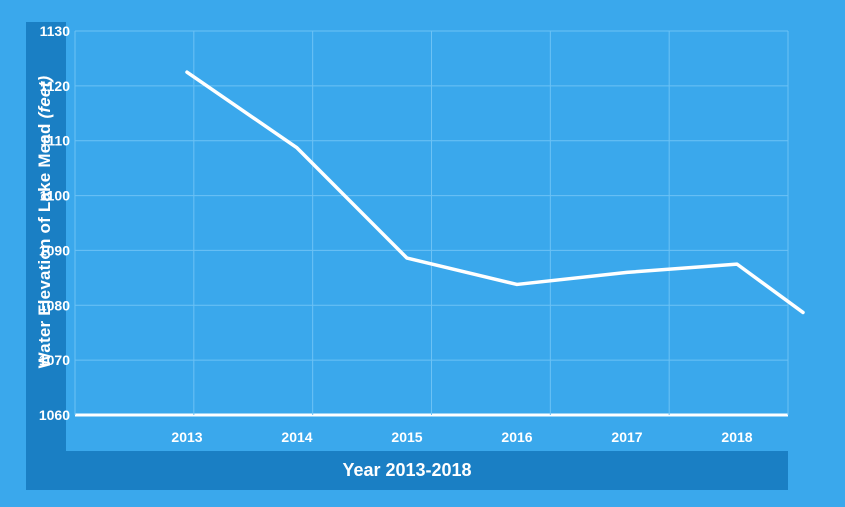 The image size is (845, 507). Describe the element at coordinates (626, 437) in the screenshot. I see `x-tick-label: 2017` at that location.